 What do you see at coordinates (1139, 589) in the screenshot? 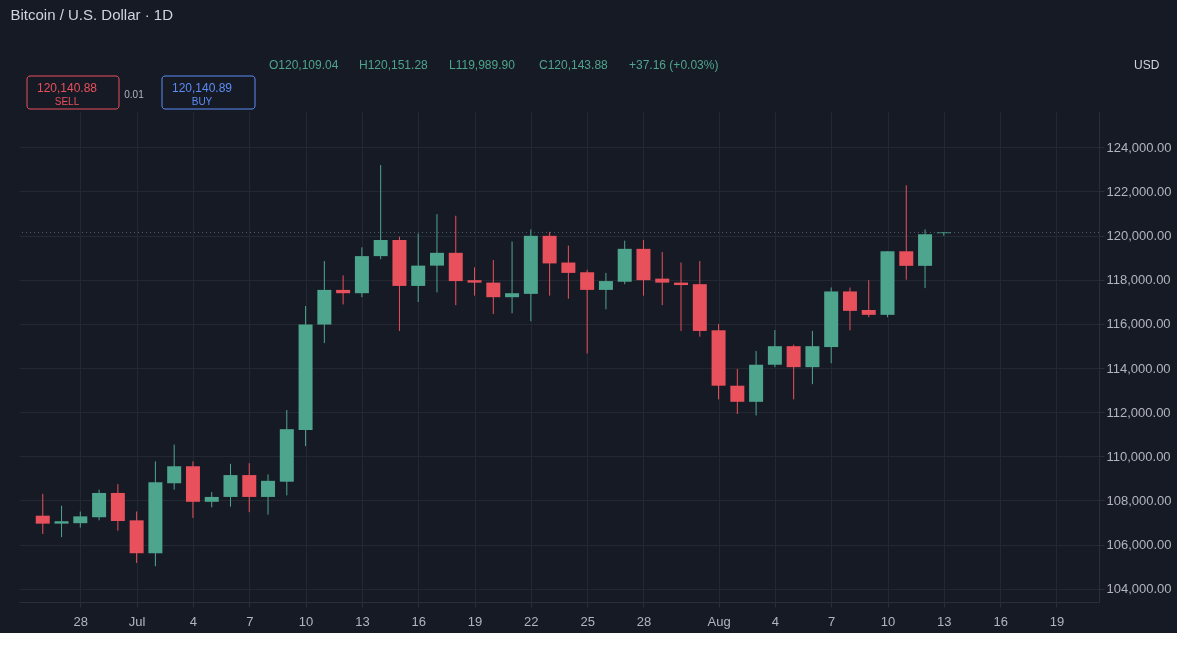
I see `y-tick-label: 104,000.00` at bounding box center [1139, 589].